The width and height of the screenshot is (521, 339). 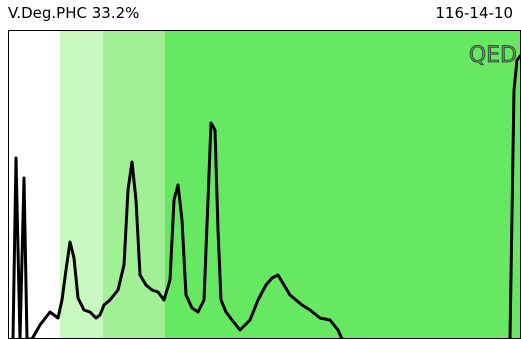 I want to click on header-code: 116-14-10, so click(x=474, y=13).